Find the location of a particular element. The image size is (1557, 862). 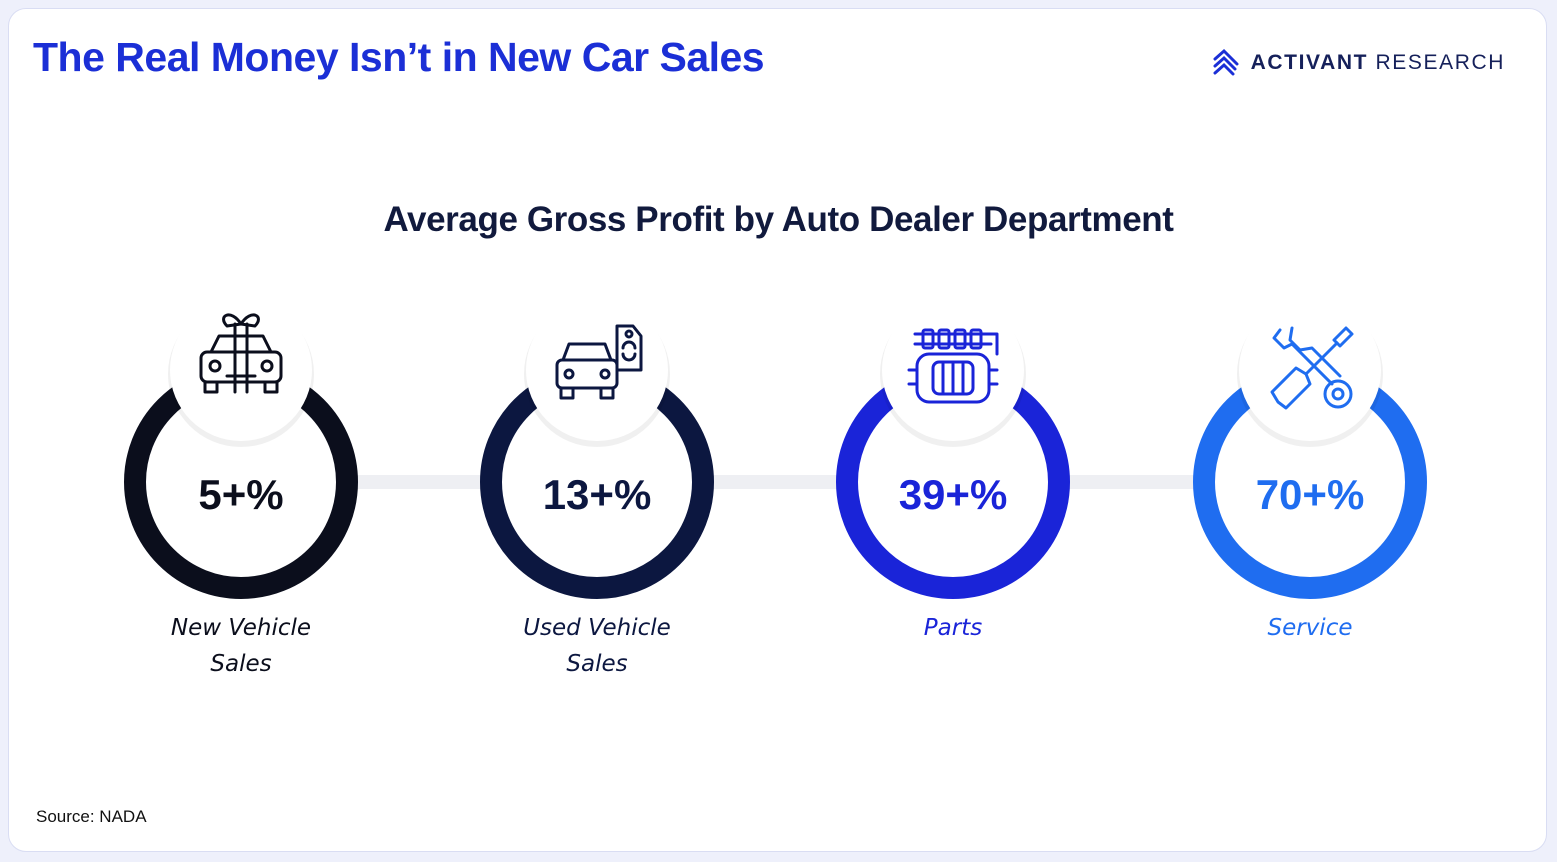

category-label: Parts is located at coordinates (953, 628).